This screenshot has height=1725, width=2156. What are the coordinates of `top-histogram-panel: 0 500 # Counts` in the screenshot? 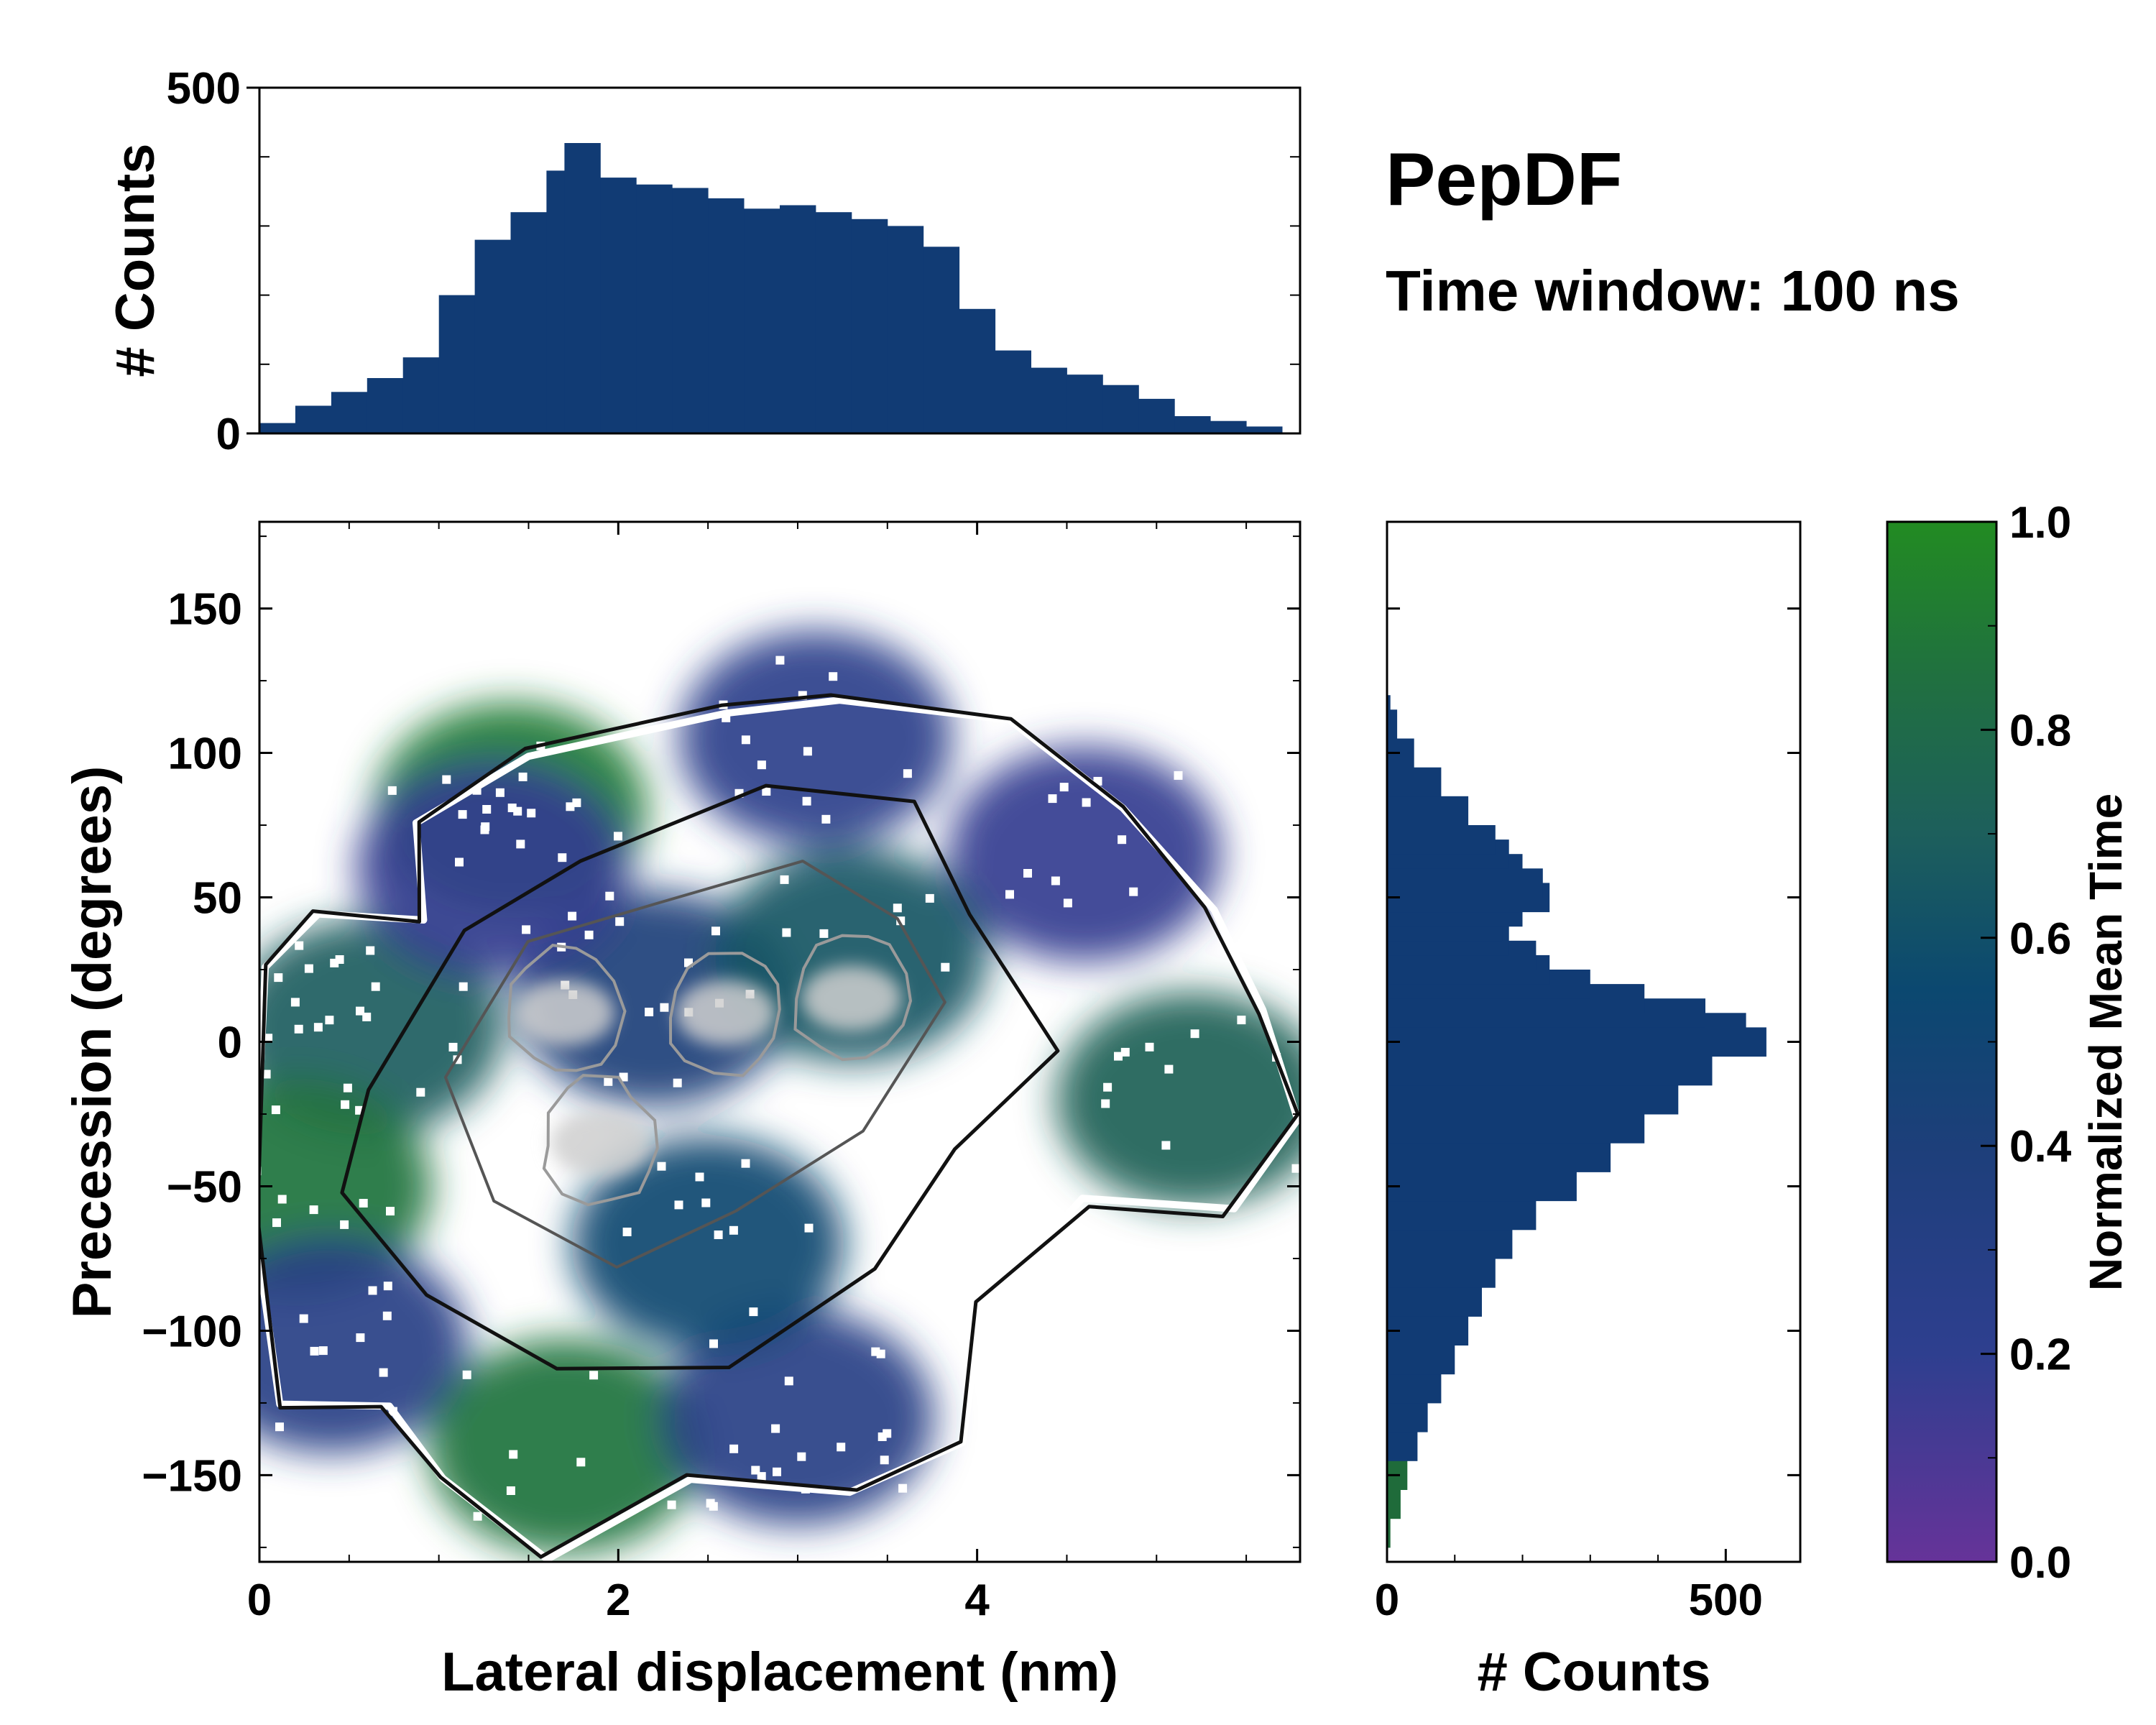 It's located at (703, 261).